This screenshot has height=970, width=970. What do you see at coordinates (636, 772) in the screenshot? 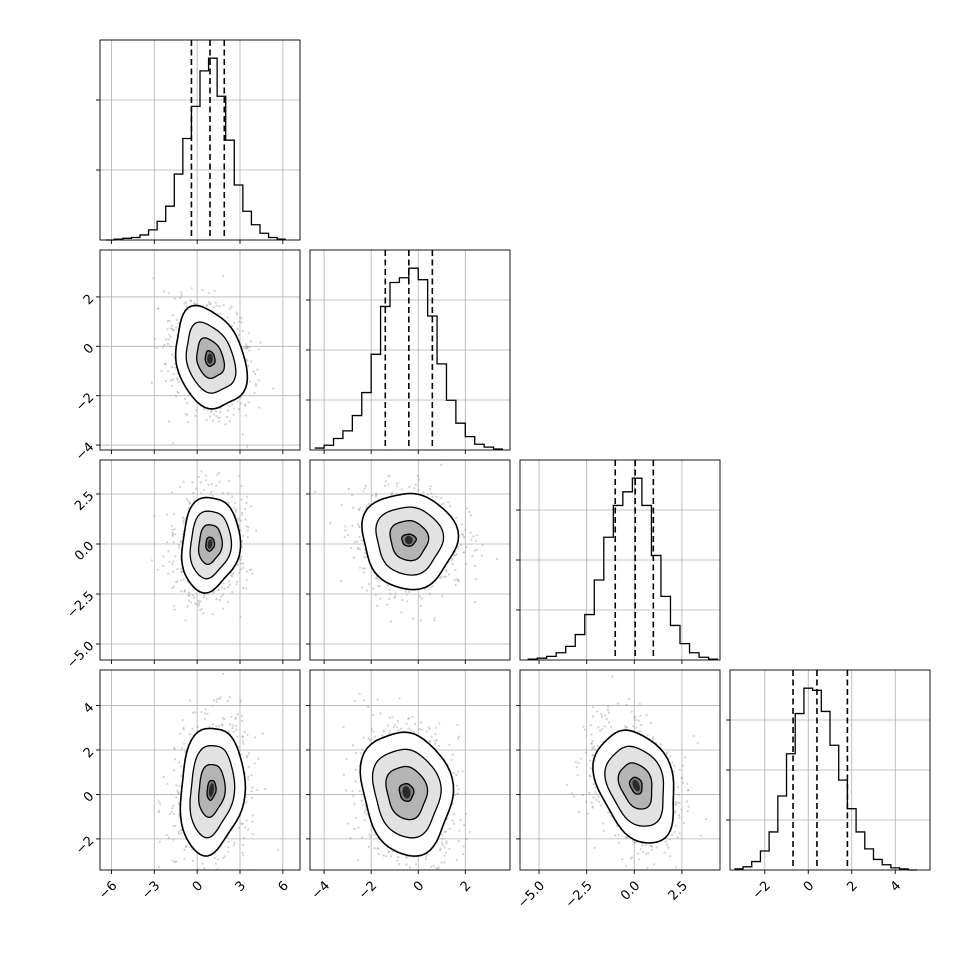
I see `panel-2-3-content` at bounding box center [636, 772].